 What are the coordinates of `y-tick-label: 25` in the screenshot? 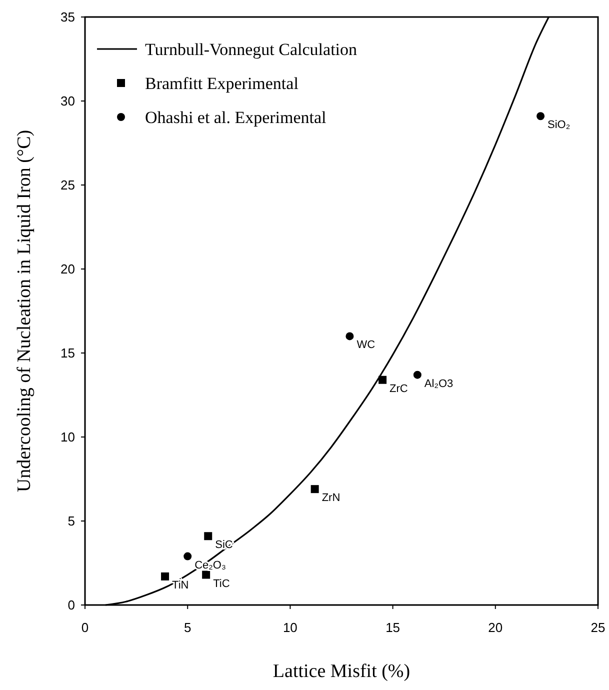 It's located at (67, 185).